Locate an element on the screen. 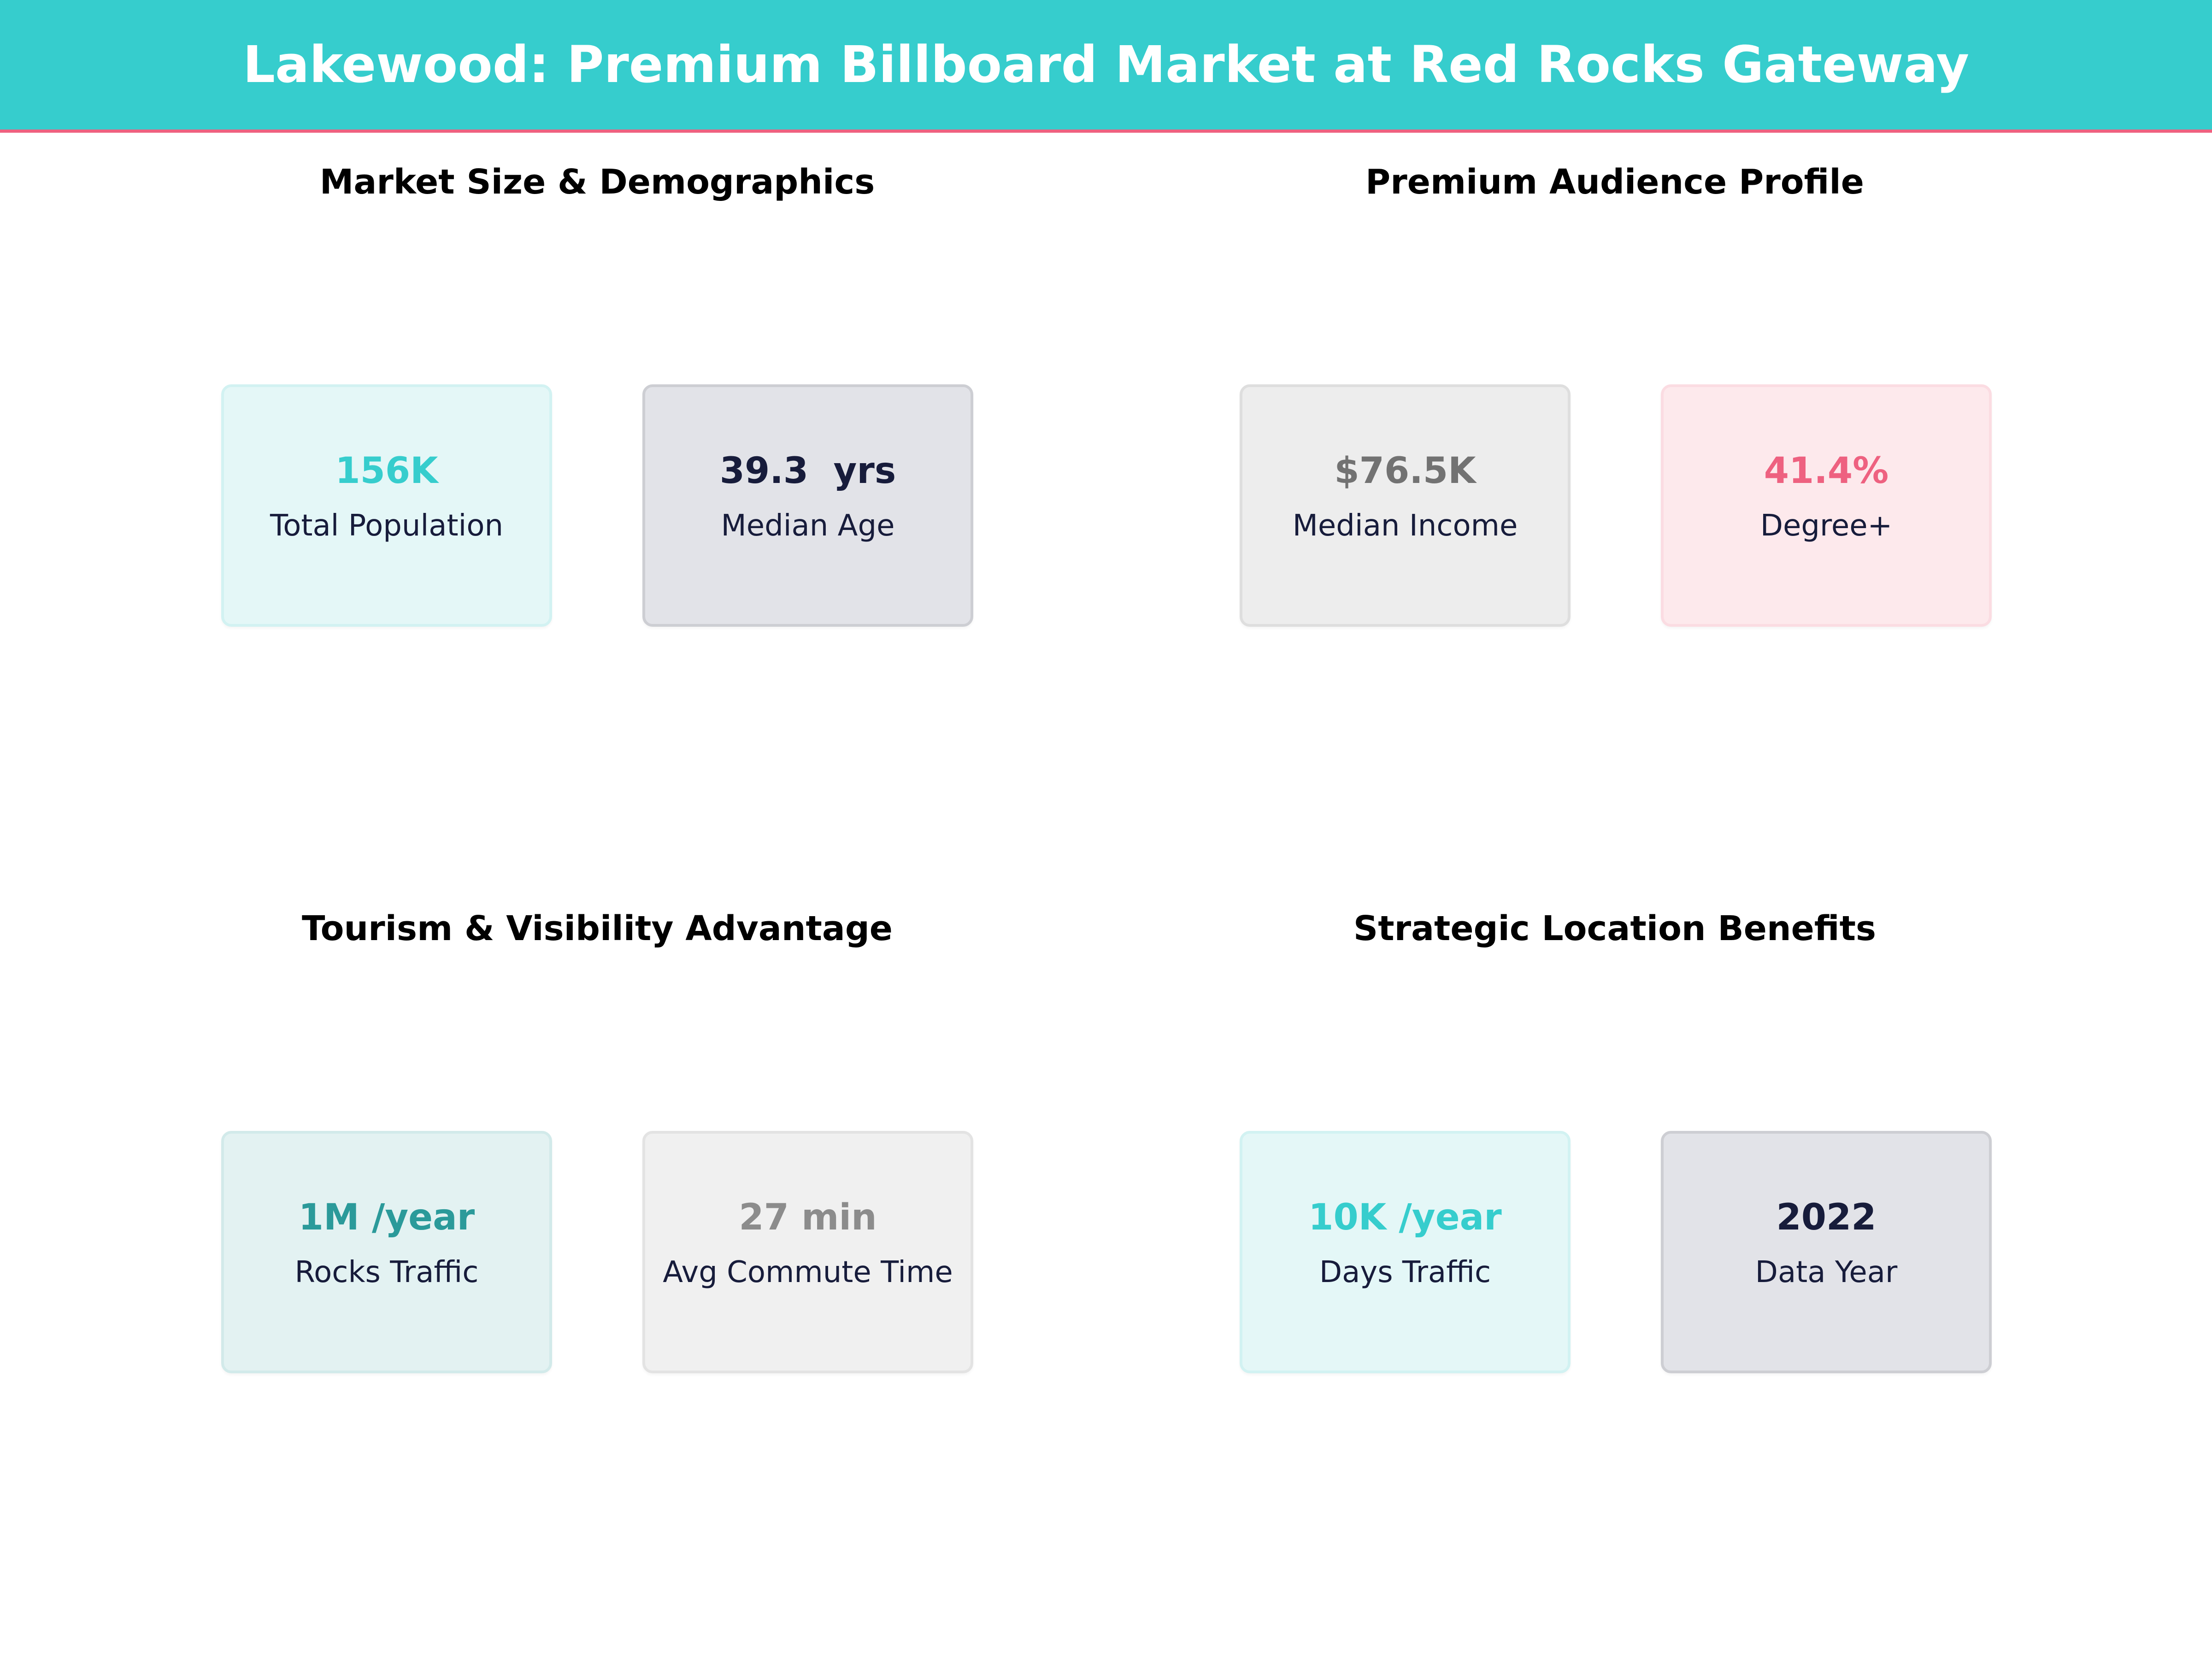 This screenshot has height=1659, width=2212. stat-label: Median Income is located at coordinates (1405, 526).